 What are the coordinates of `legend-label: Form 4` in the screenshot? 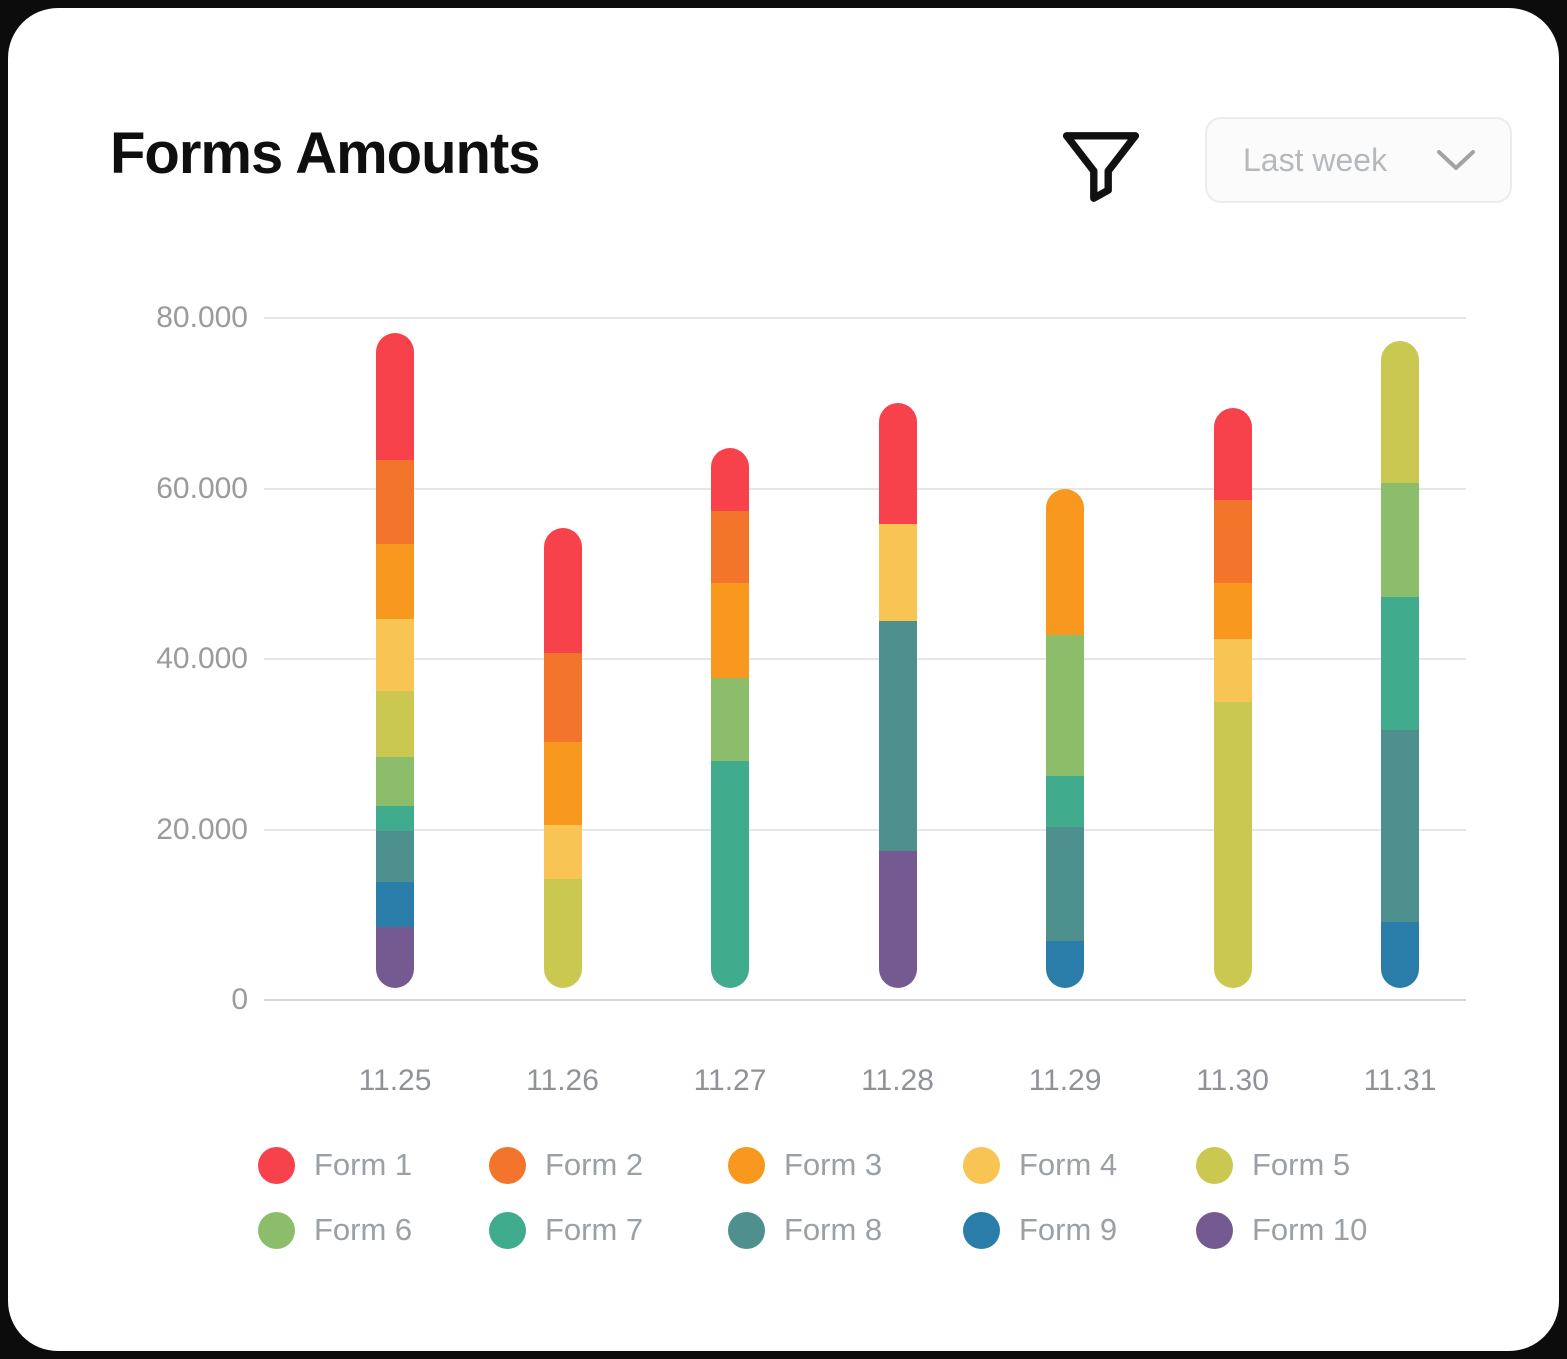 It's located at (1068, 1164).